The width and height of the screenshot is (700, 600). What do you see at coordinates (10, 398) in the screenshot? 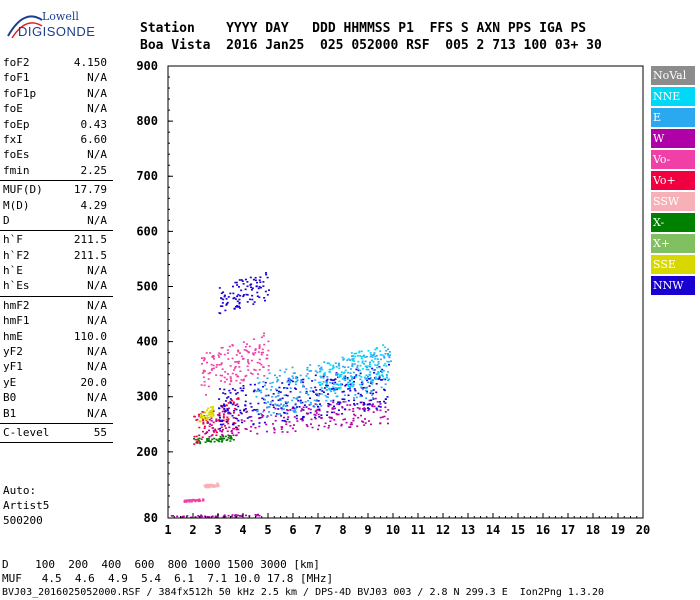
I see `param-name: B0` at bounding box center [10, 398].